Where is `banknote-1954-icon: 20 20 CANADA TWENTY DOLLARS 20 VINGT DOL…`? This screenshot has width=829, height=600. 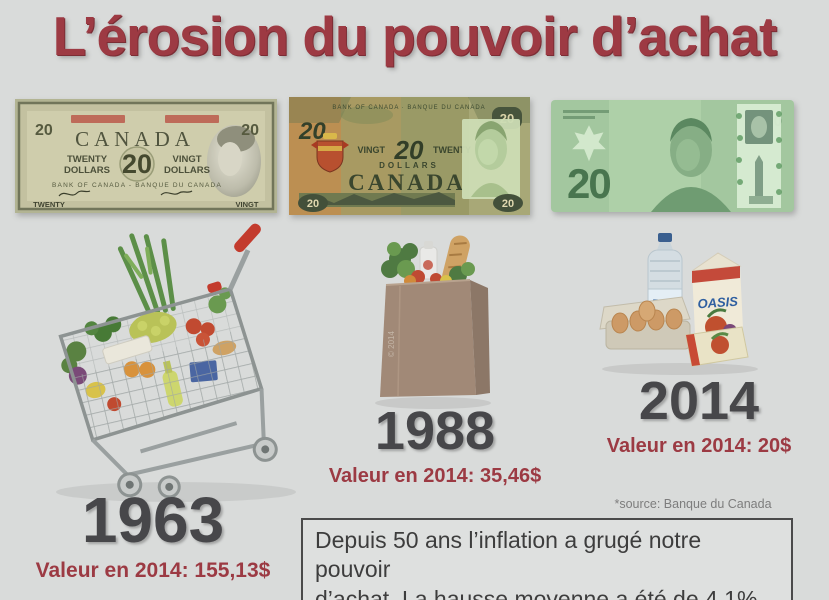 banknote-1954-icon: 20 20 CANADA TWENTY DOLLARS 20 VINGT DOL… is located at coordinates (146, 156).